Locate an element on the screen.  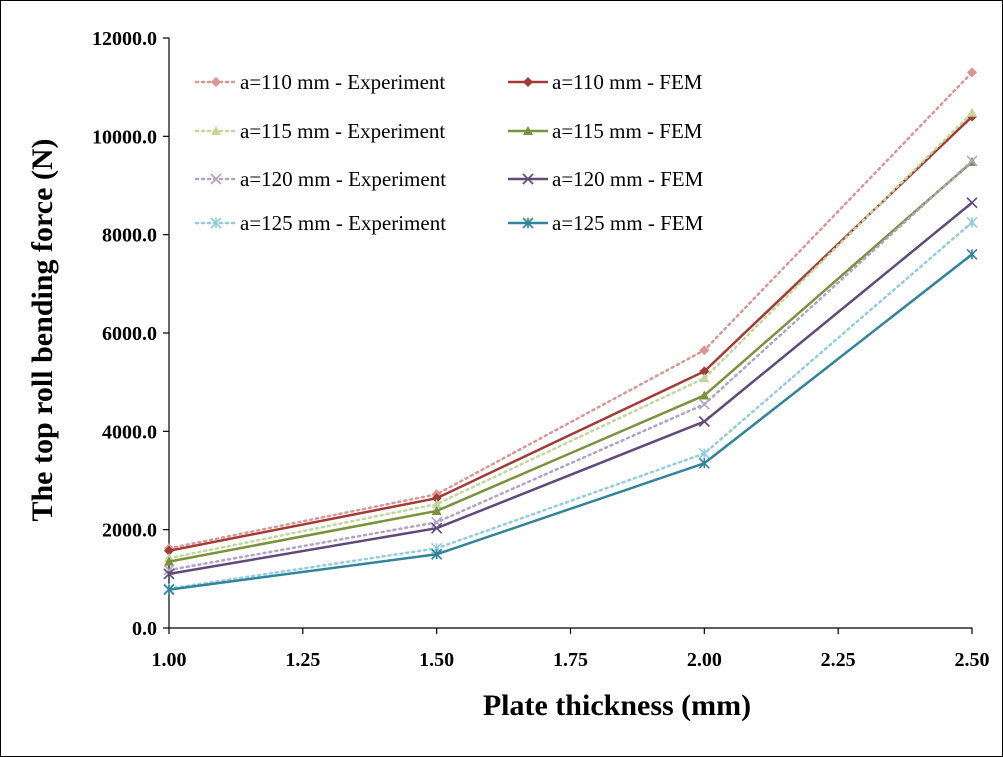
legend-item: a=120 mm - Experiment is located at coordinates (320, 179).